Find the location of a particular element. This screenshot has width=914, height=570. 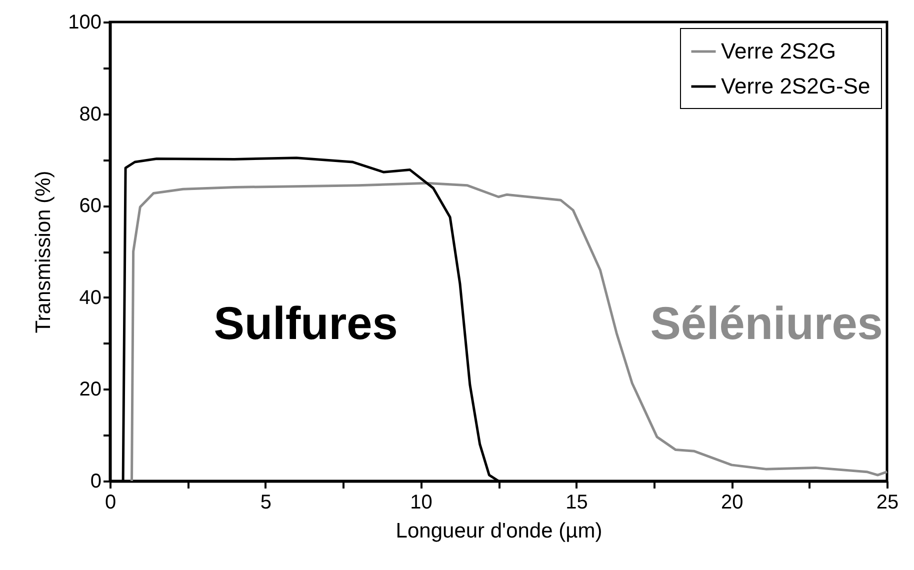

y-tick-label: 80 is located at coordinates (90, 114).